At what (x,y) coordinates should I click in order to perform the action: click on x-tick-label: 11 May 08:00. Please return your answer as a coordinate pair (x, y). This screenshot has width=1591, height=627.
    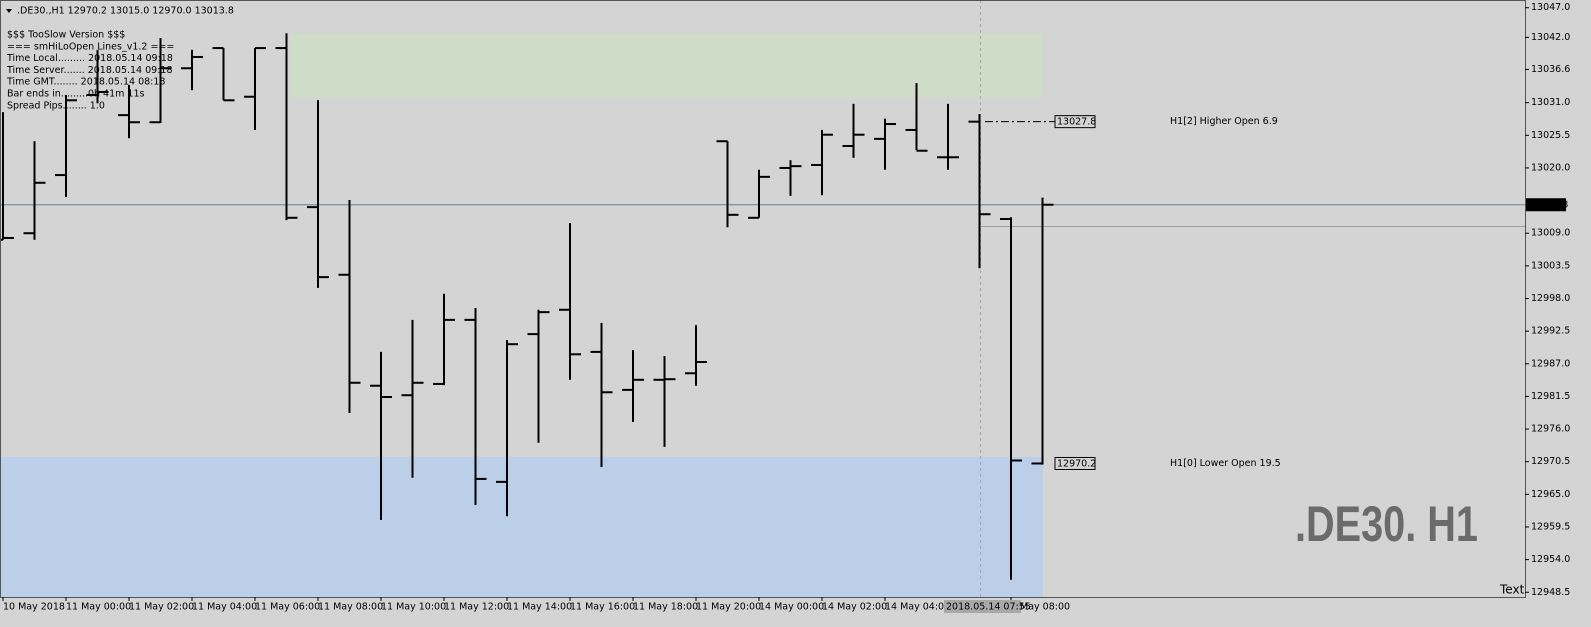
    Looking at the image, I should click on (350, 607).